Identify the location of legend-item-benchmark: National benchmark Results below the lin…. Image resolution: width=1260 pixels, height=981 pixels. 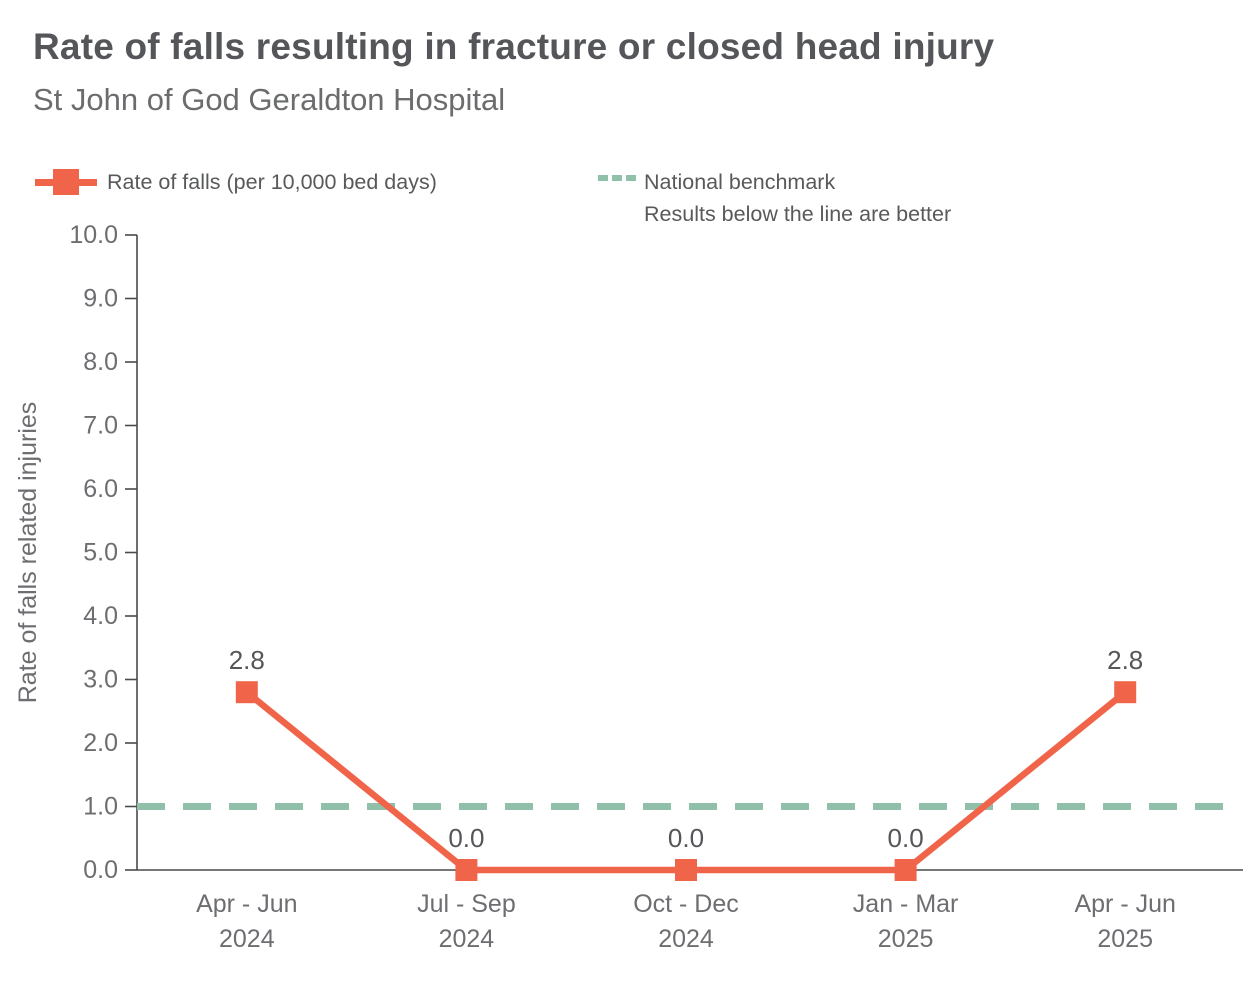
(774, 198).